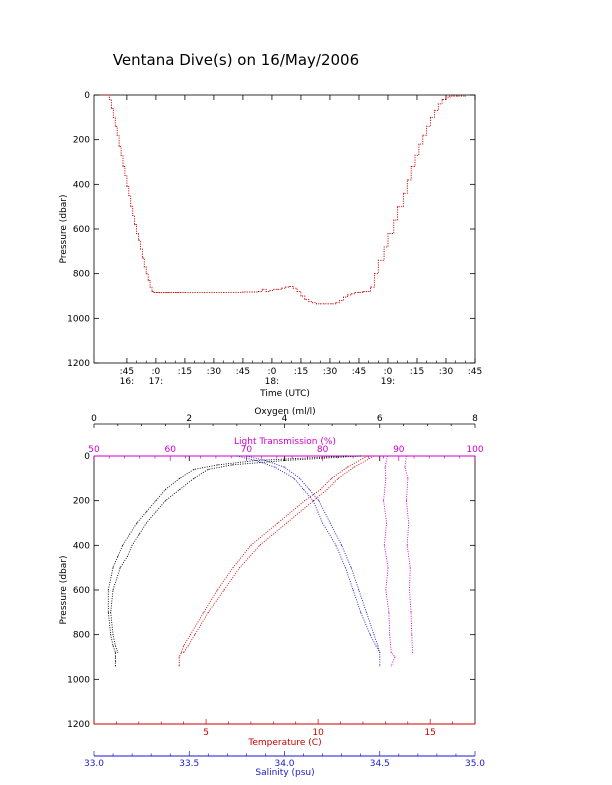  What do you see at coordinates (64, 590) in the screenshot?
I see `profiles-y-axis-label: Pressure (dbar)` at bounding box center [64, 590].